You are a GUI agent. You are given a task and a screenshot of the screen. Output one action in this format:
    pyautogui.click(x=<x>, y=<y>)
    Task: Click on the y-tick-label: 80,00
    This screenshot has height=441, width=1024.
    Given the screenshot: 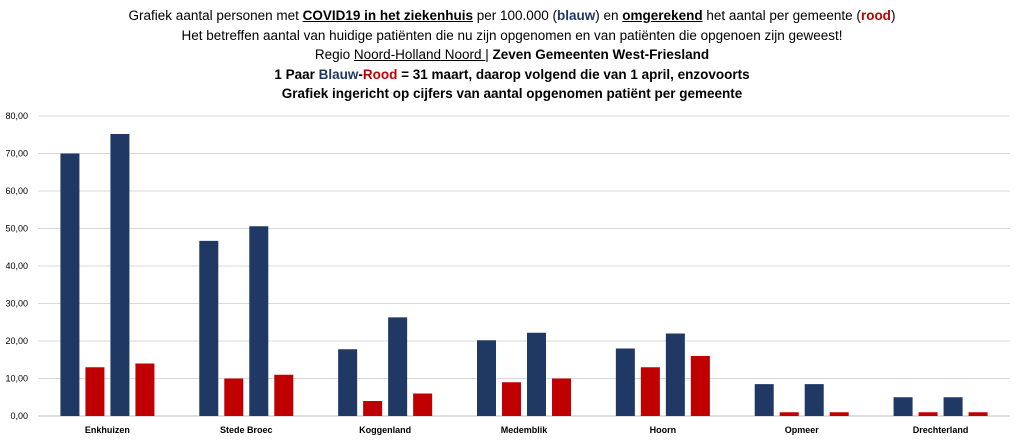 What is the action you would take?
    pyautogui.click(x=16, y=116)
    